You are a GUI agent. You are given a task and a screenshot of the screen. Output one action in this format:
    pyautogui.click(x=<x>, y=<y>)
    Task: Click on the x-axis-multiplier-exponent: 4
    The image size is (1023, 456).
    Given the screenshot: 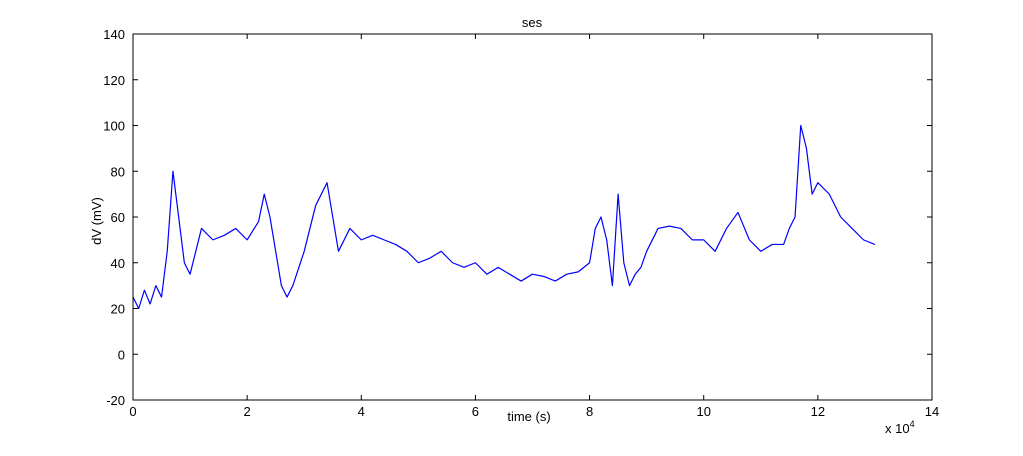 What is the action you would take?
    pyautogui.click(x=912, y=424)
    